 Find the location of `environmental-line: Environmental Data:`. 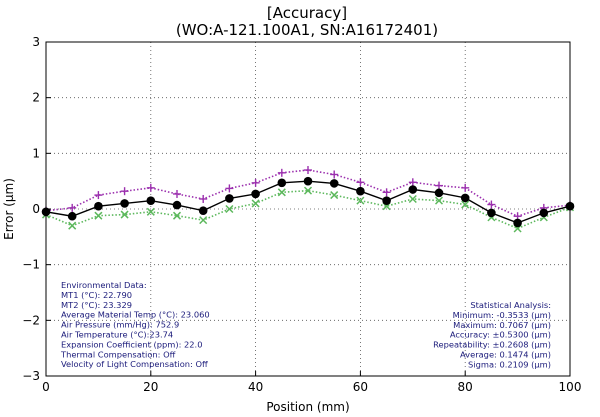

environmental-line: Environmental Data: is located at coordinates (104, 285).